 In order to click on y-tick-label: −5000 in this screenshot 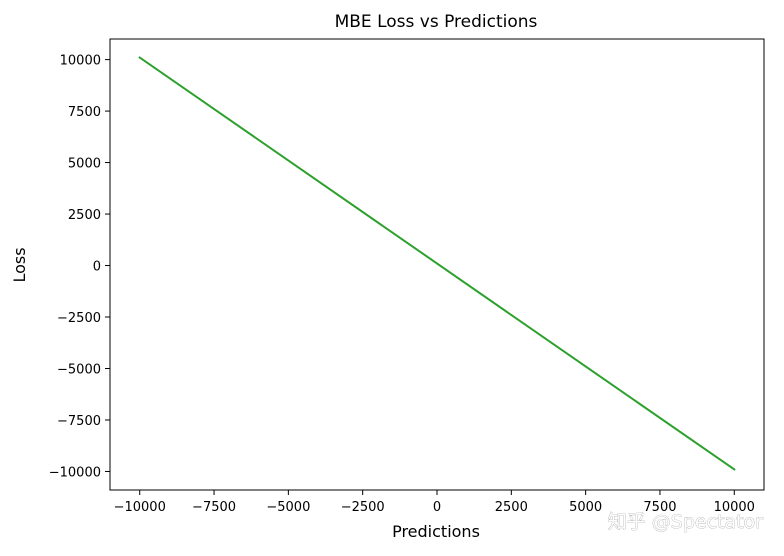, I will do `click(79, 369)`.